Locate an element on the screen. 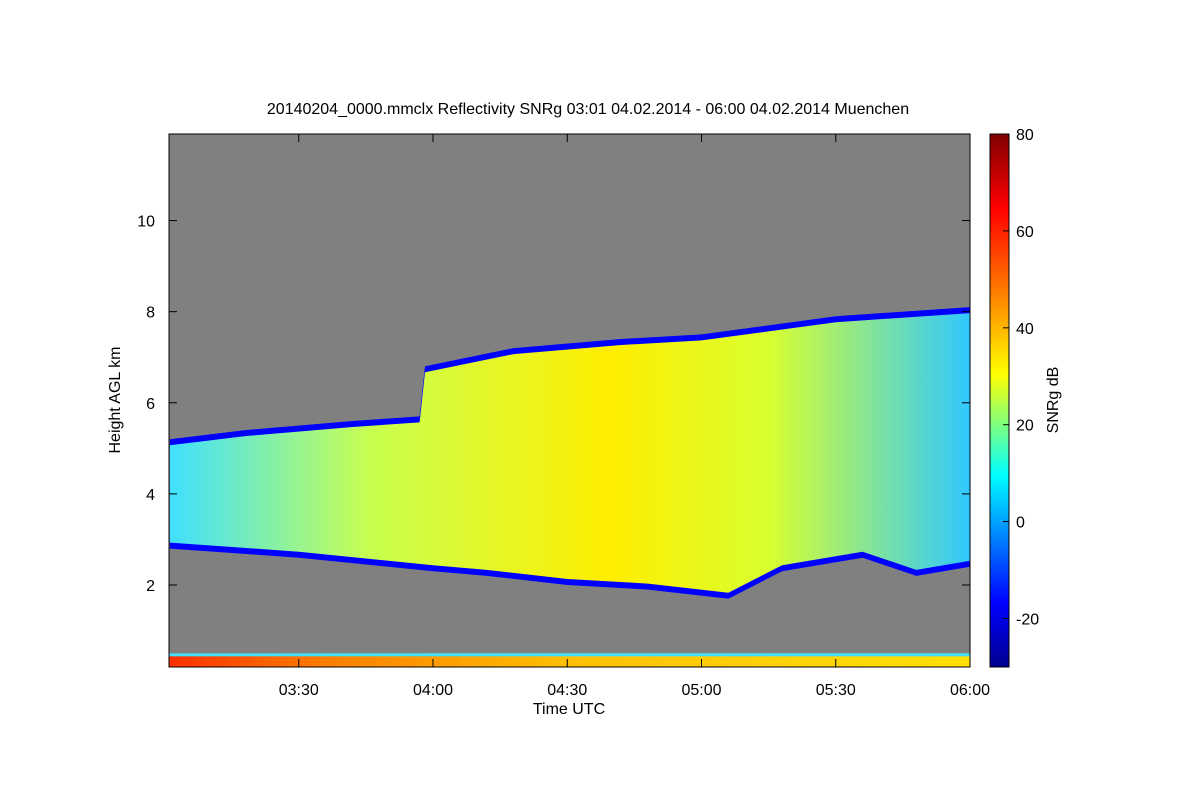 Image resolution: width=1200 pixels, height=800 pixels. colorbar-ticks: 80 60 40 20 0 -20 is located at coordinates (1021, 378).